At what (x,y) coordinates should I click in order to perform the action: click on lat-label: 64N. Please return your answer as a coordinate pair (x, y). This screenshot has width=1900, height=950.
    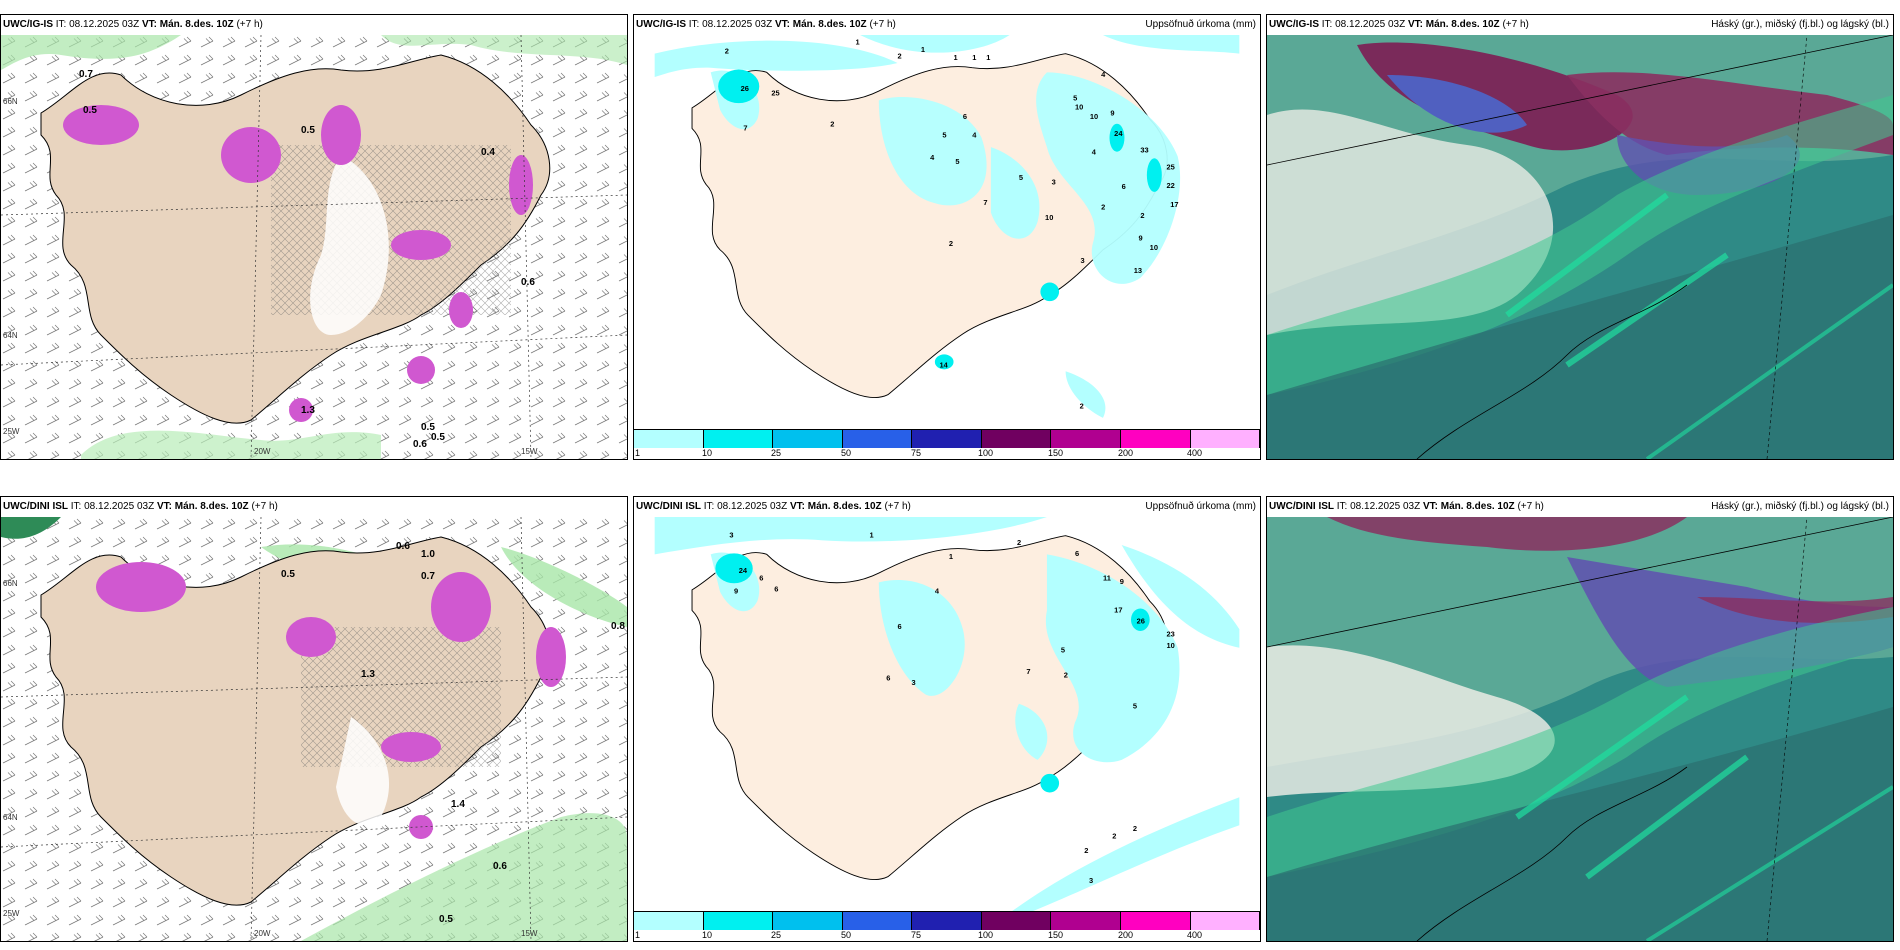
    Looking at the image, I should click on (10, 335).